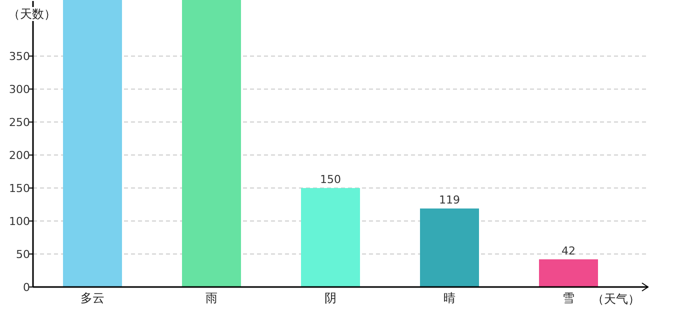 The height and width of the screenshot is (320, 680). I want to click on y-tick-label: 50, so click(23, 255).